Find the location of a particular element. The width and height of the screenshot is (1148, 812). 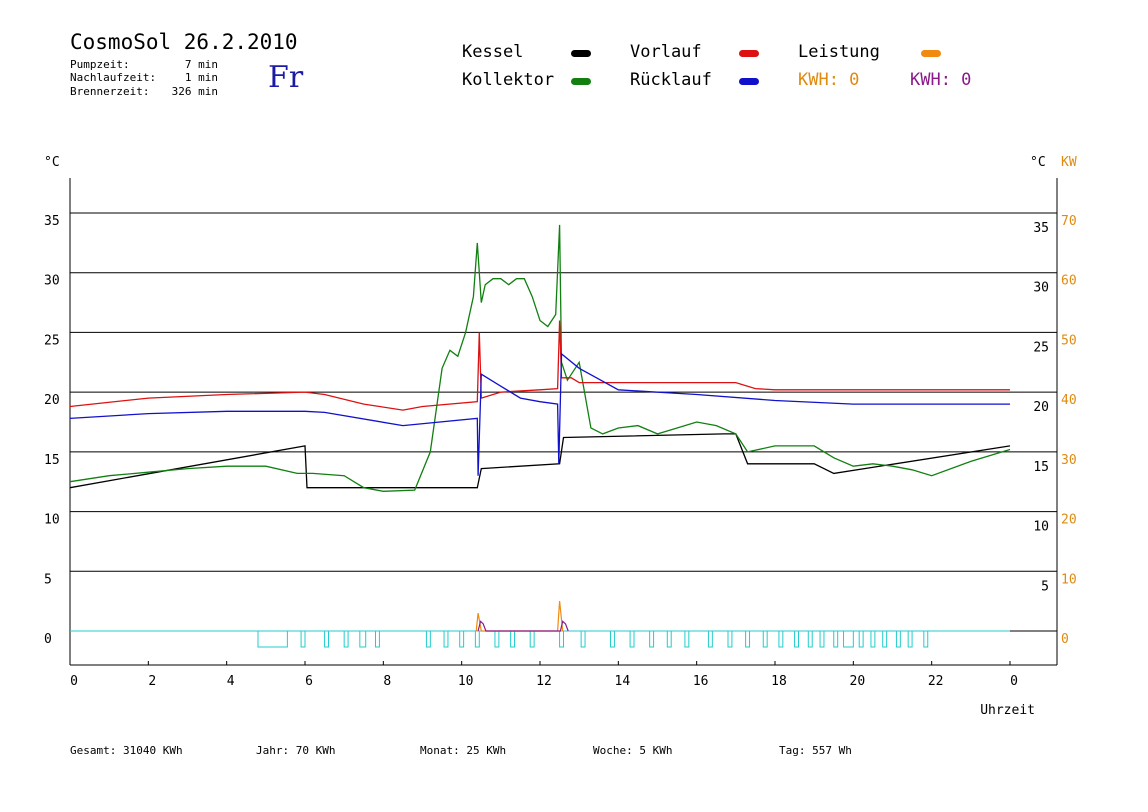

stat-value-pumpzeit: 7 min is located at coordinates (201, 64).